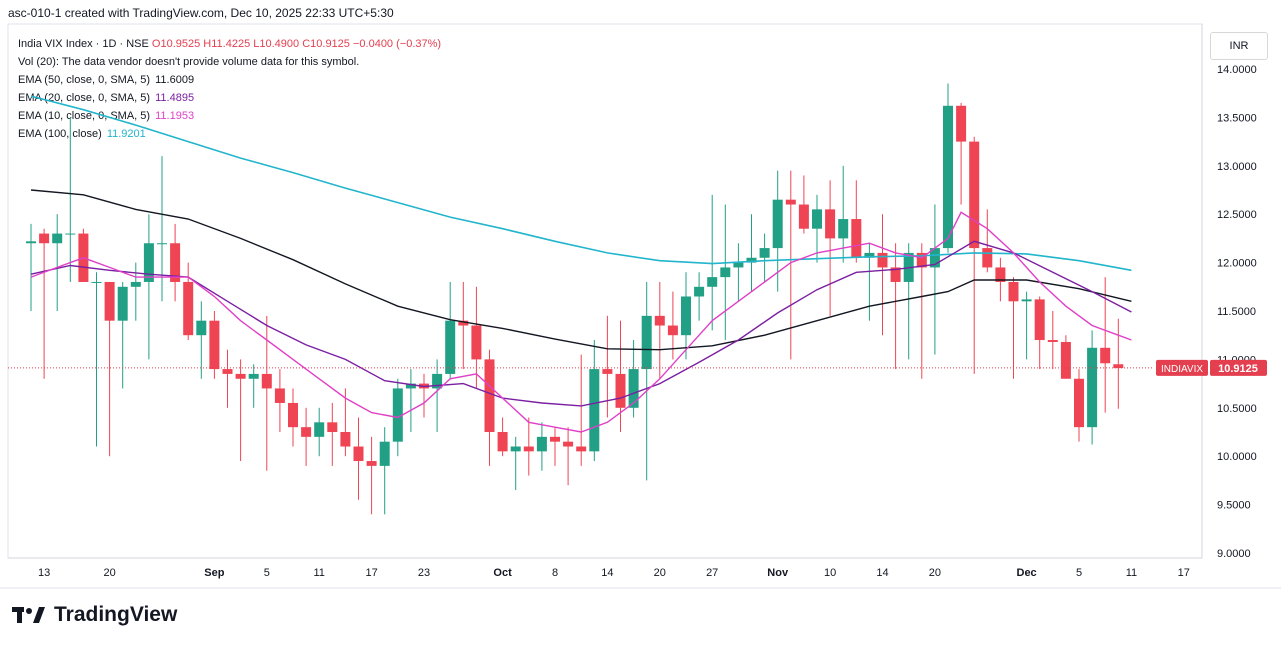 The width and height of the screenshot is (1281, 646). I want to click on x-tick-label: 10, so click(830, 573).